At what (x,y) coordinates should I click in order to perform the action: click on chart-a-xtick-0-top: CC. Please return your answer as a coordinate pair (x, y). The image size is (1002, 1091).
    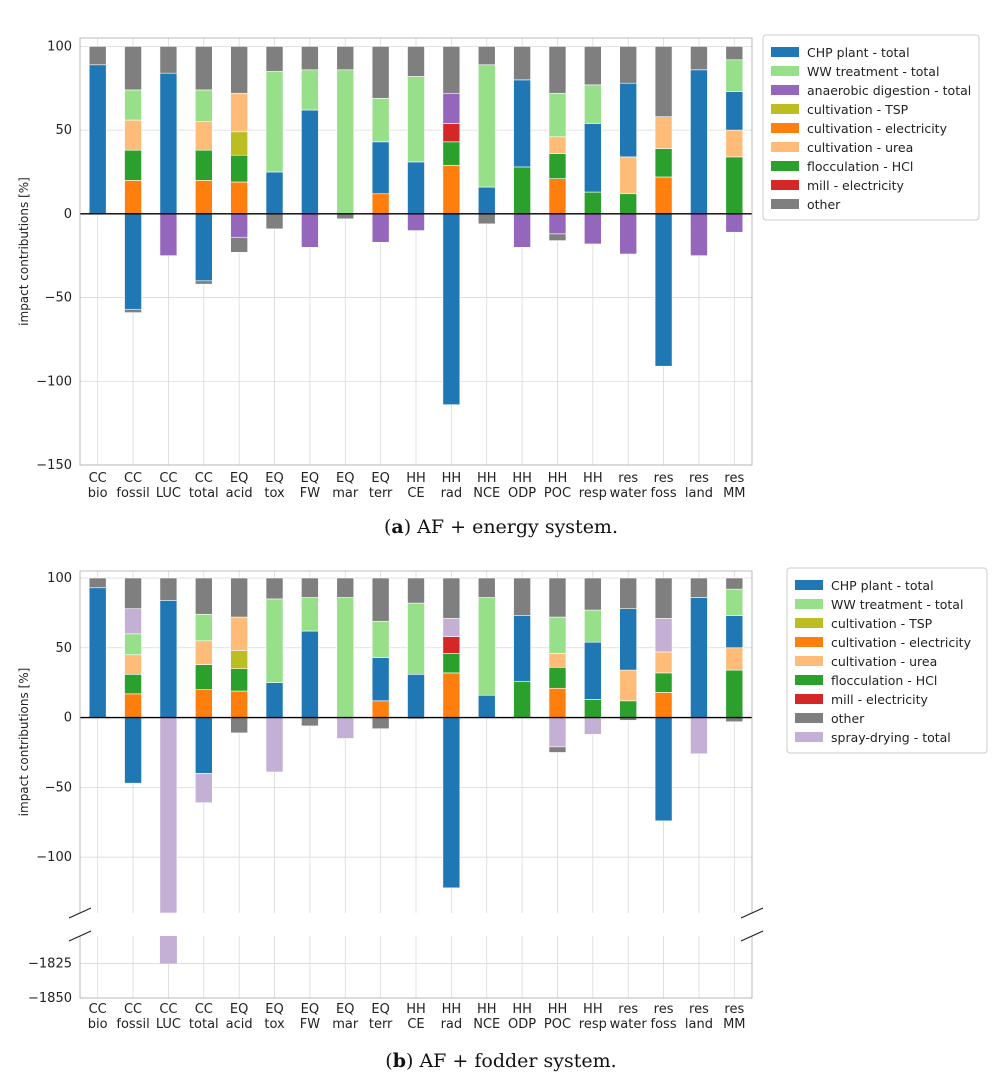
    Looking at the image, I should click on (98, 478).